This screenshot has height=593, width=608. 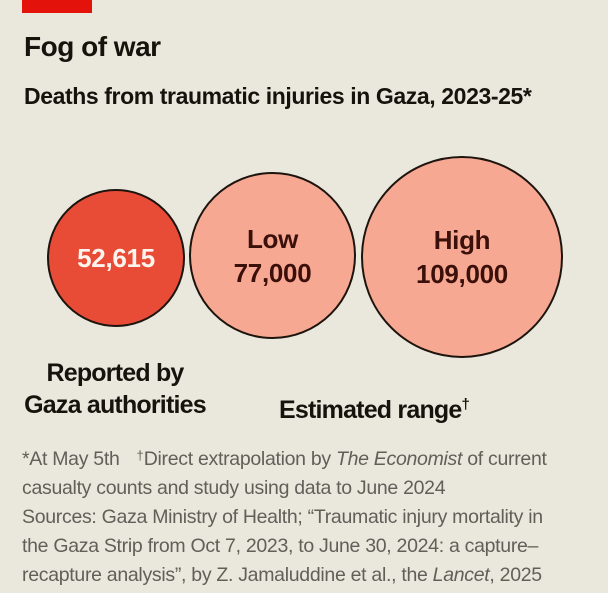 What do you see at coordinates (115, 373) in the screenshot?
I see `caption-reported-line1: Reported by` at bounding box center [115, 373].